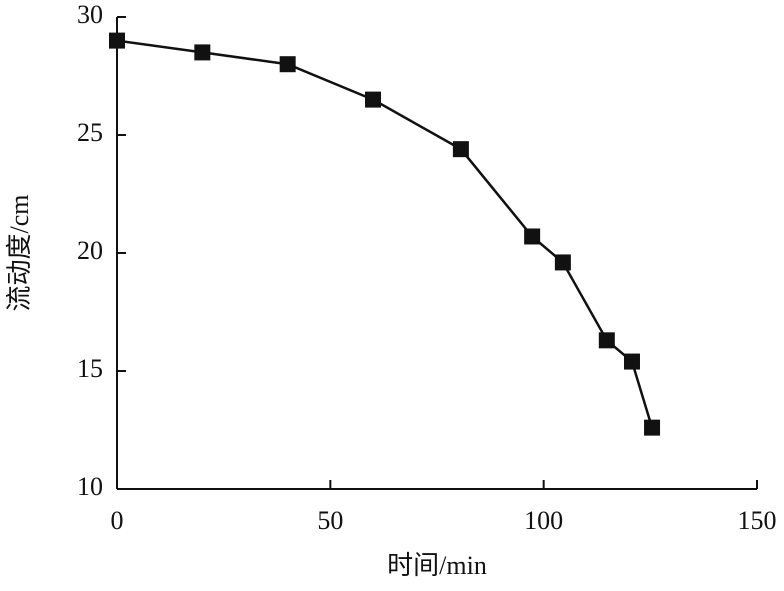  I want to click on x-axis-label: 时间/min, so click(437, 565).